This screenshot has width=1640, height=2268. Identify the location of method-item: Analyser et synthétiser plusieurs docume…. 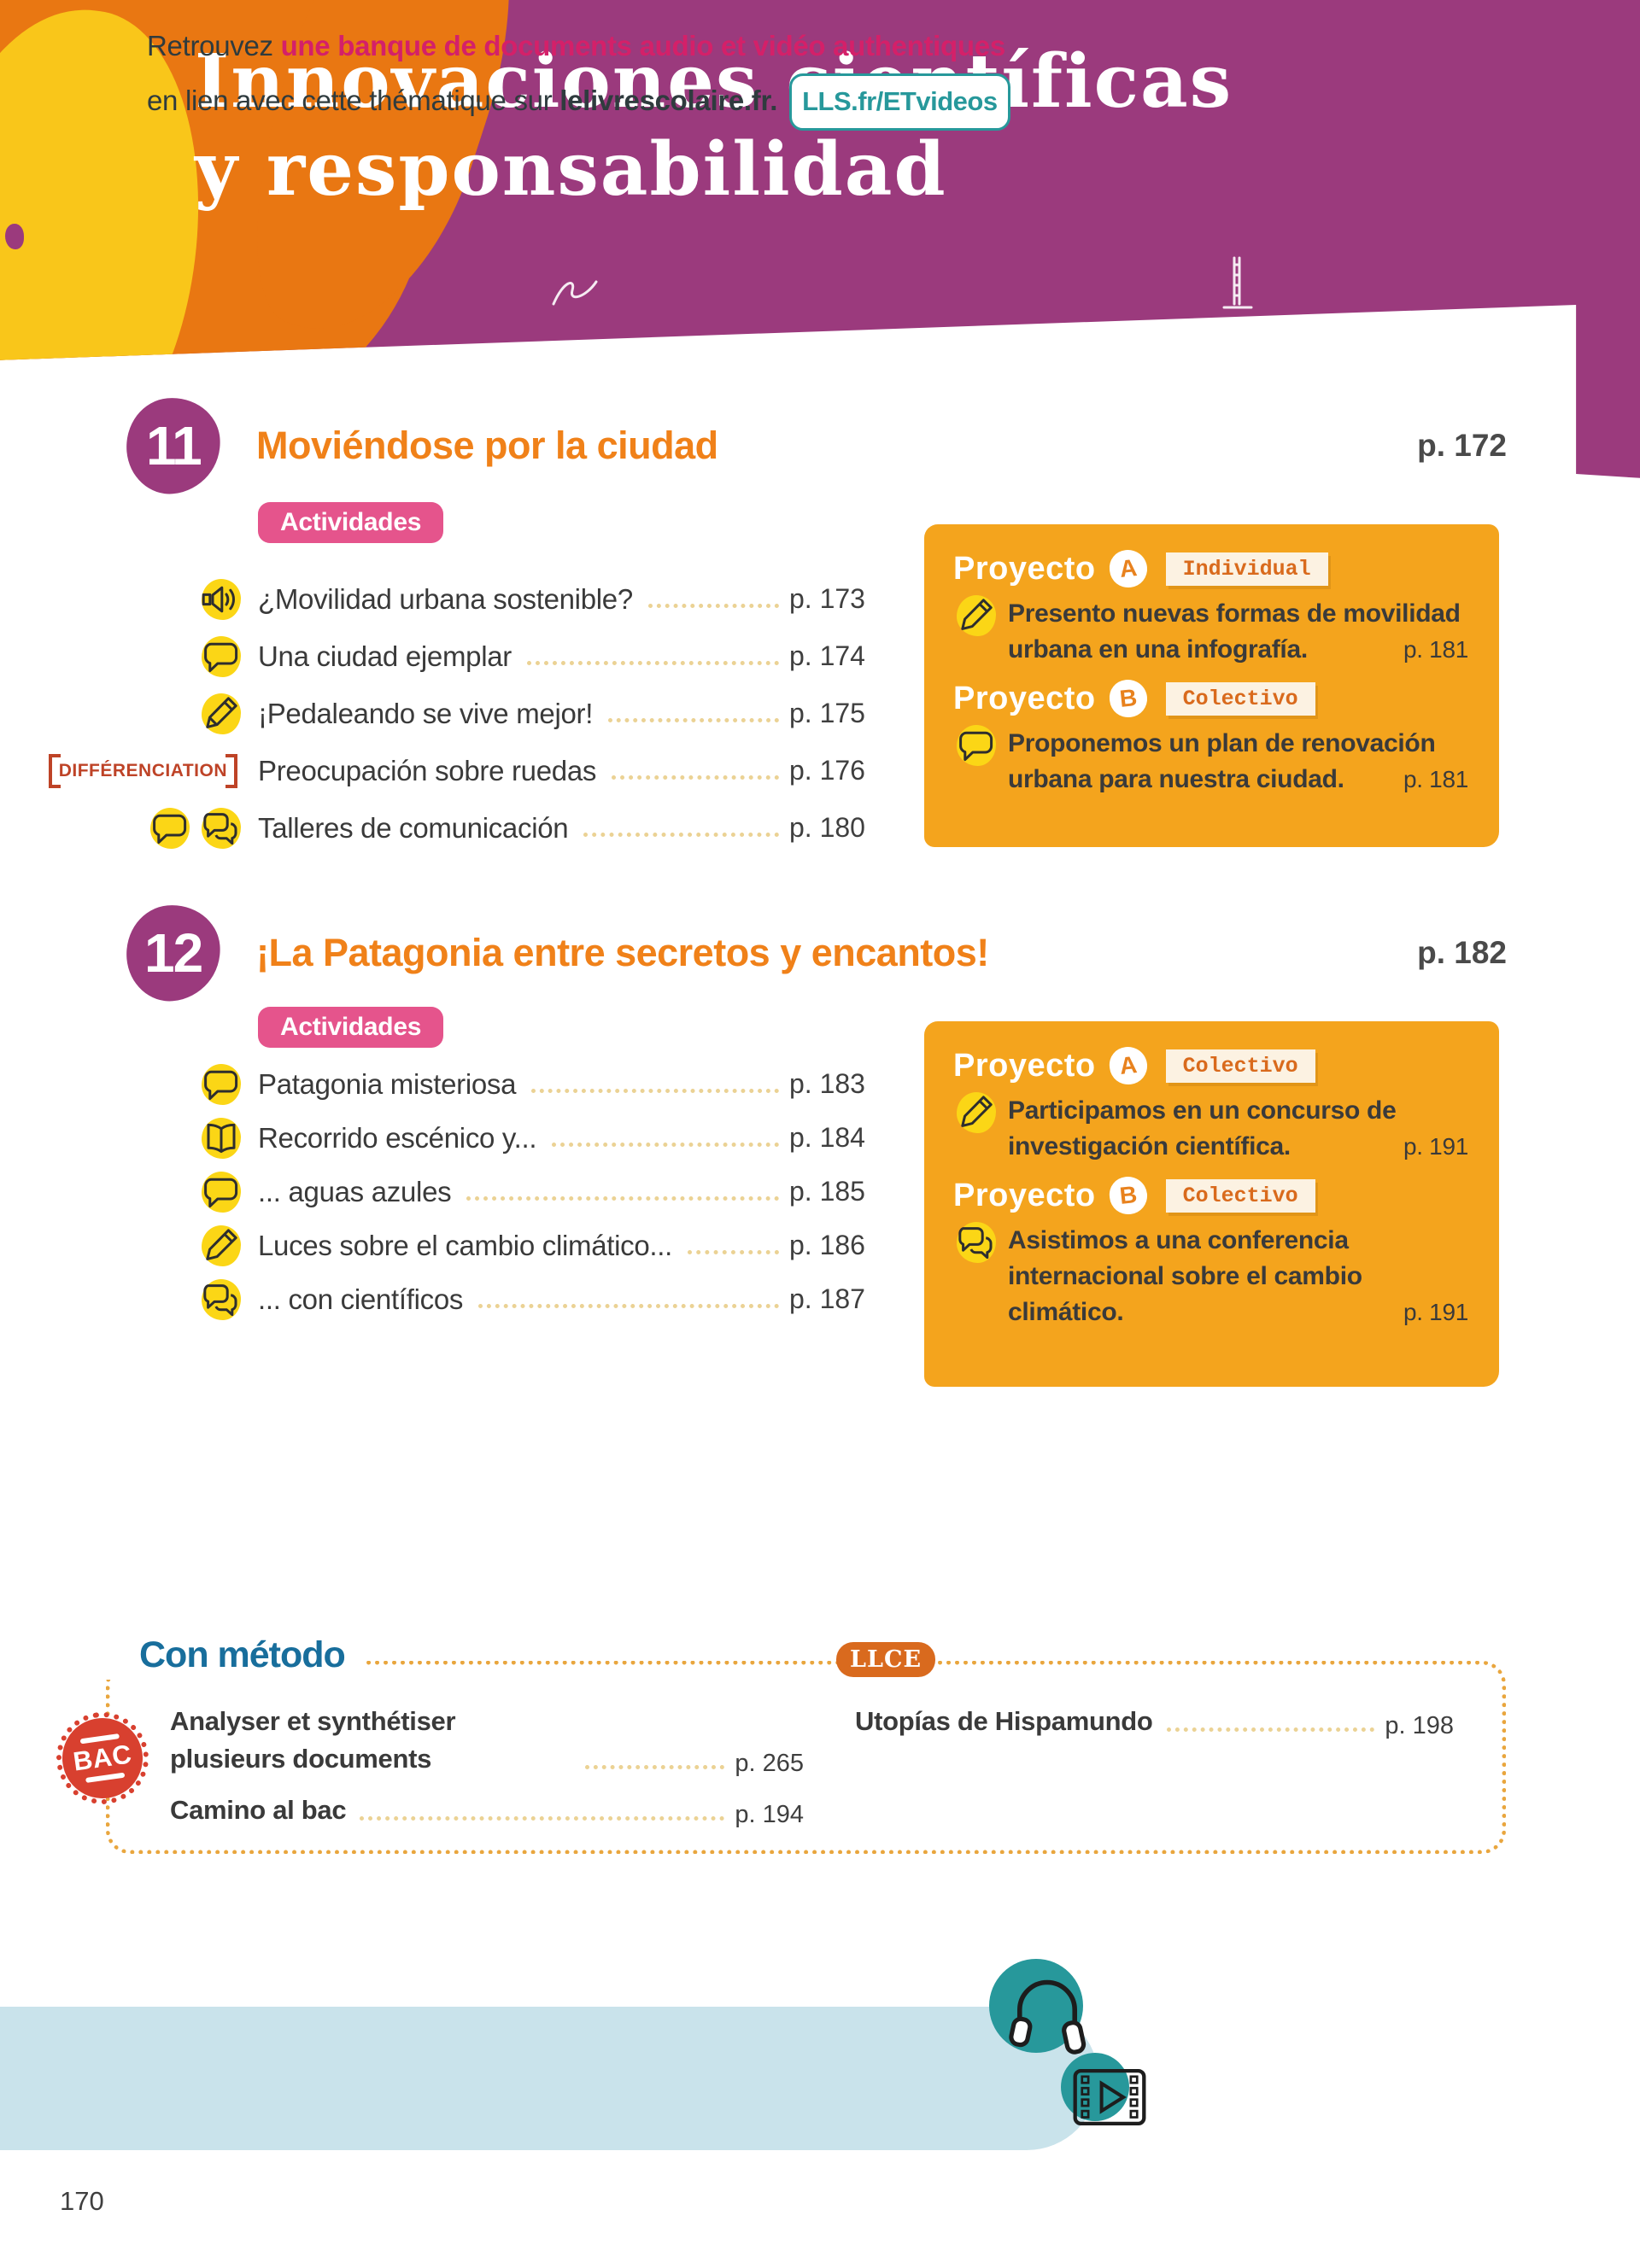
(487, 1740).